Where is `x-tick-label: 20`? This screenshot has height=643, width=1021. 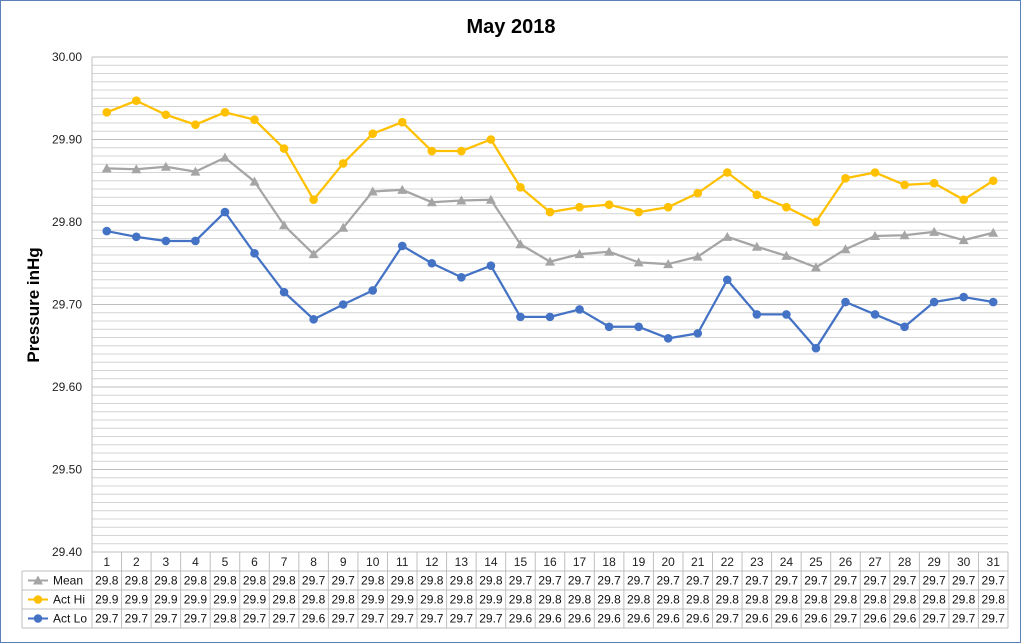 x-tick-label: 20 is located at coordinates (669, 562).